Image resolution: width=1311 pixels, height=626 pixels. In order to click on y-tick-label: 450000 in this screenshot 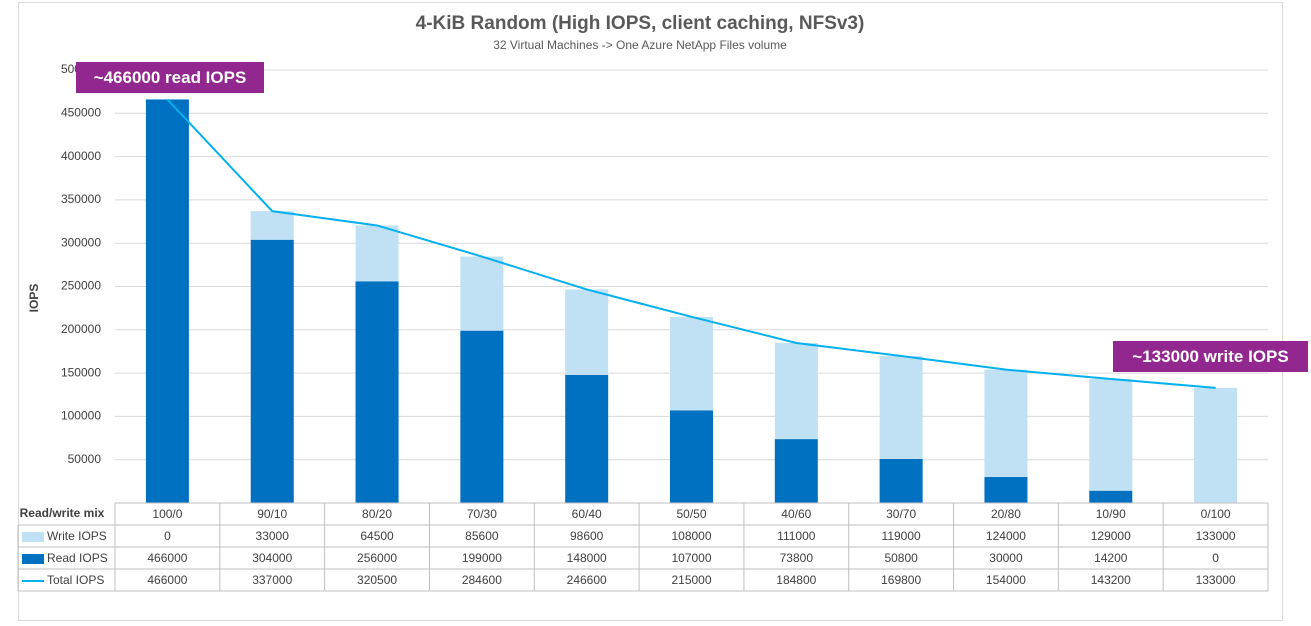, I will do `click(81, 112)`.